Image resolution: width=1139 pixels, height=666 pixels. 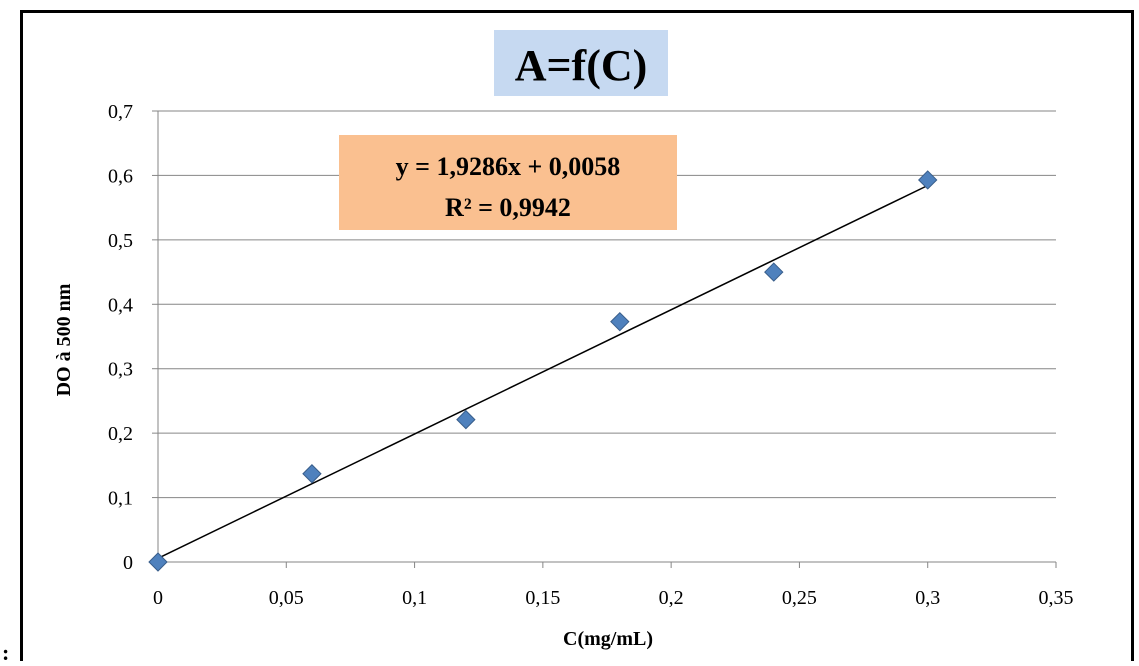 I want to click on y-tick-label: 0, so click(x=128, y=563).